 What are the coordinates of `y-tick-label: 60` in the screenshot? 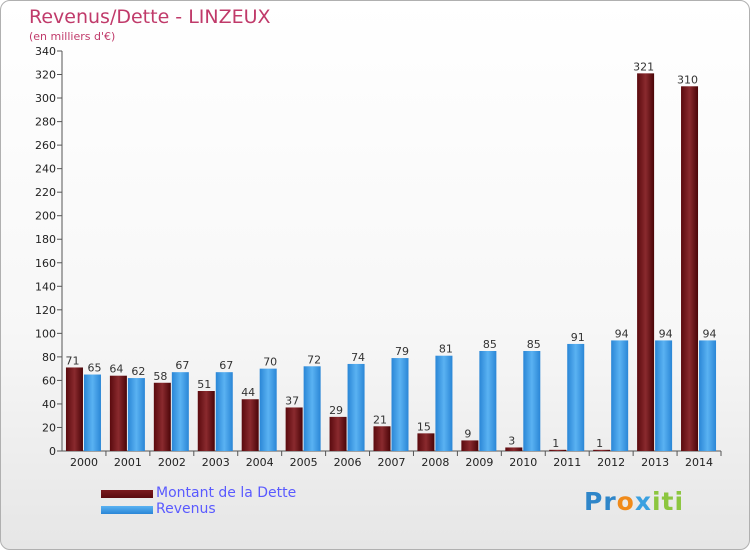 It's located at (49, 380).